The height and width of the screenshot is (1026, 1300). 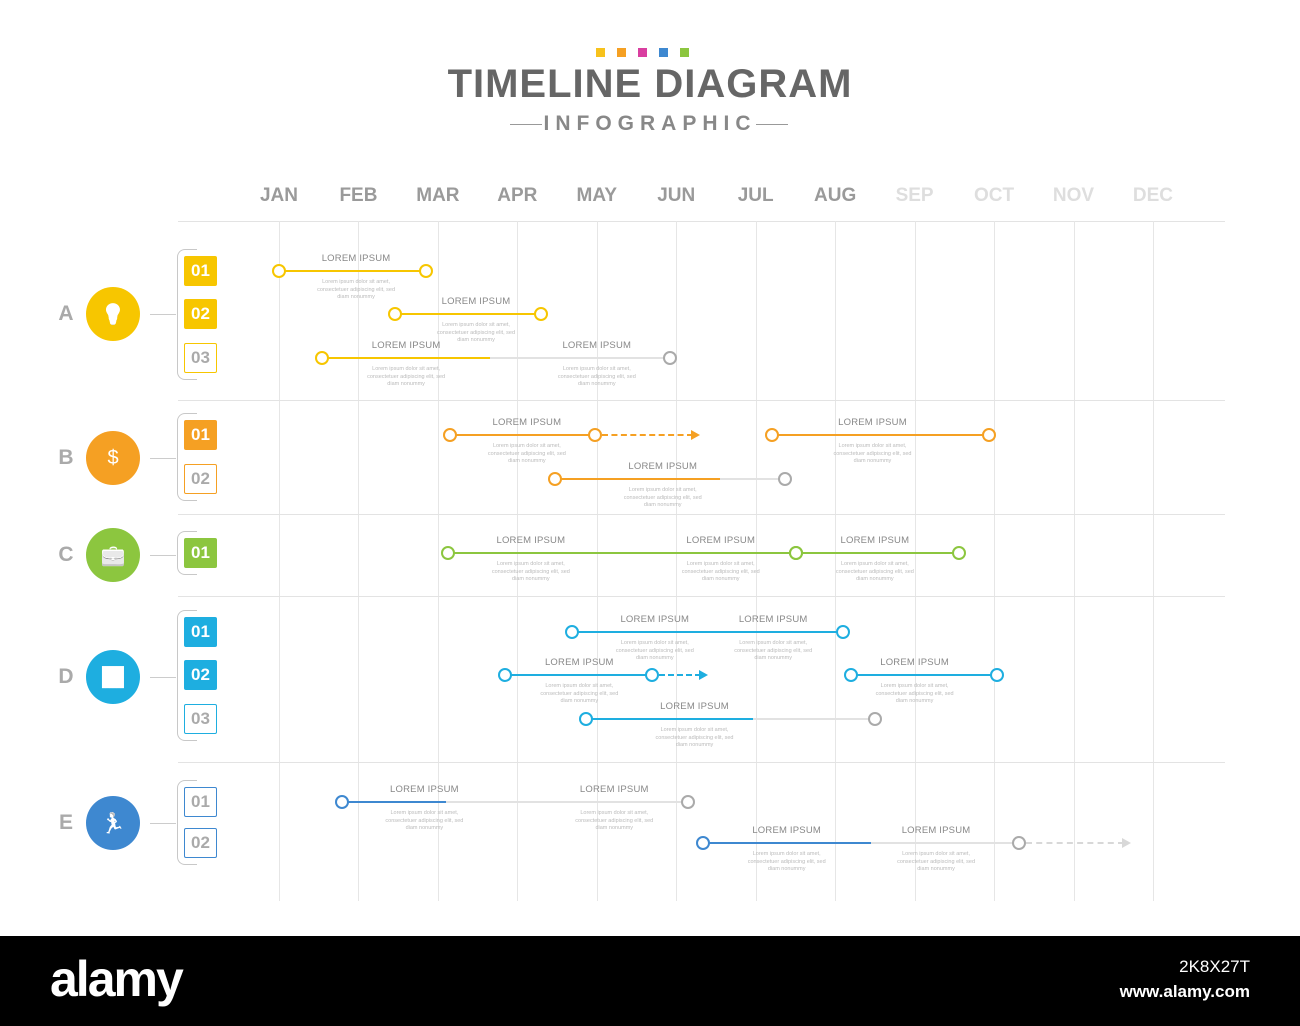 I want to click on group-icon-circle: 📈, so click(x=113, y=677).